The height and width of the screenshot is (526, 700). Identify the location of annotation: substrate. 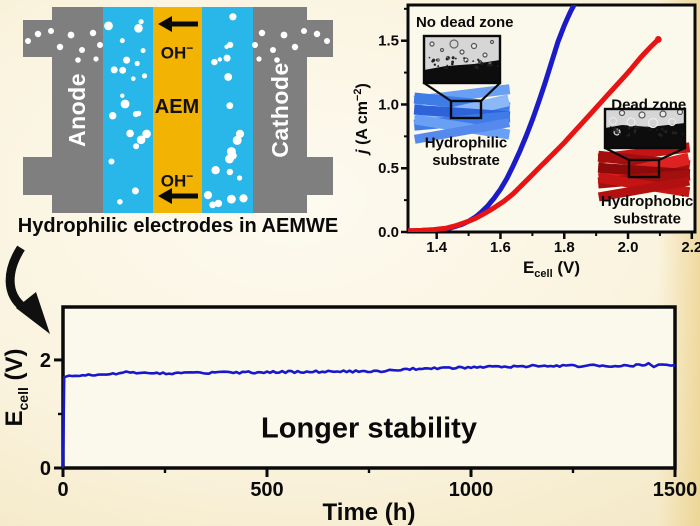
(466, 160).